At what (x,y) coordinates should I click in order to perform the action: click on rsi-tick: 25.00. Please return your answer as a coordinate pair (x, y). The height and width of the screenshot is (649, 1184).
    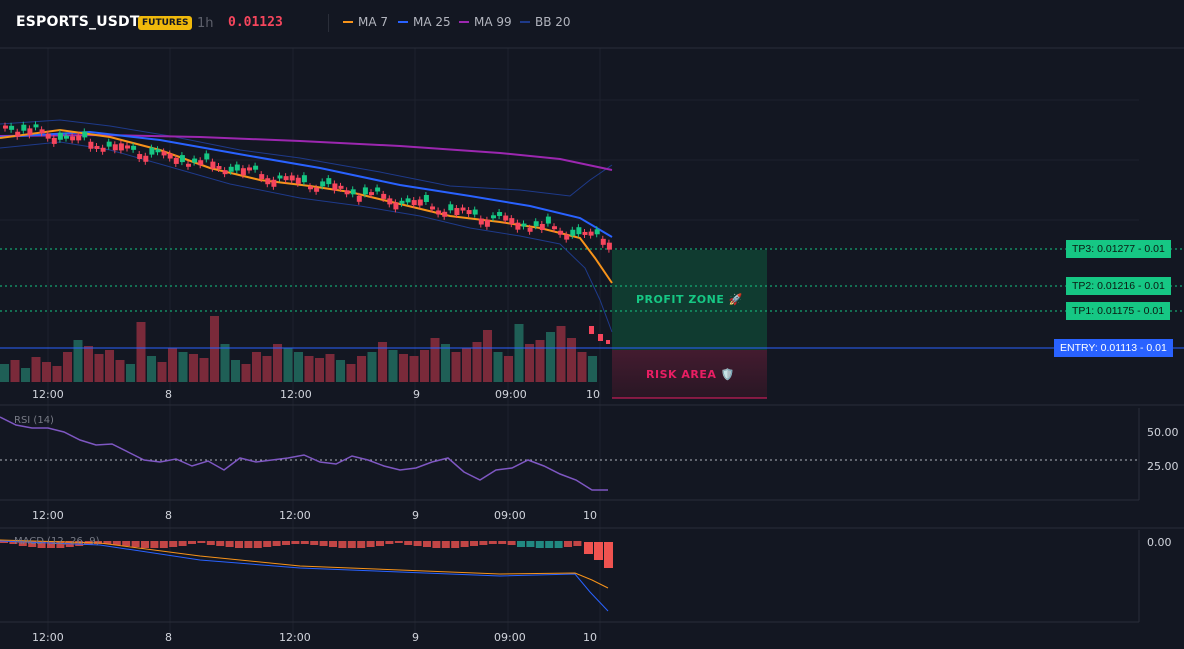
    Looking at the image, I should click on (1163, 466).